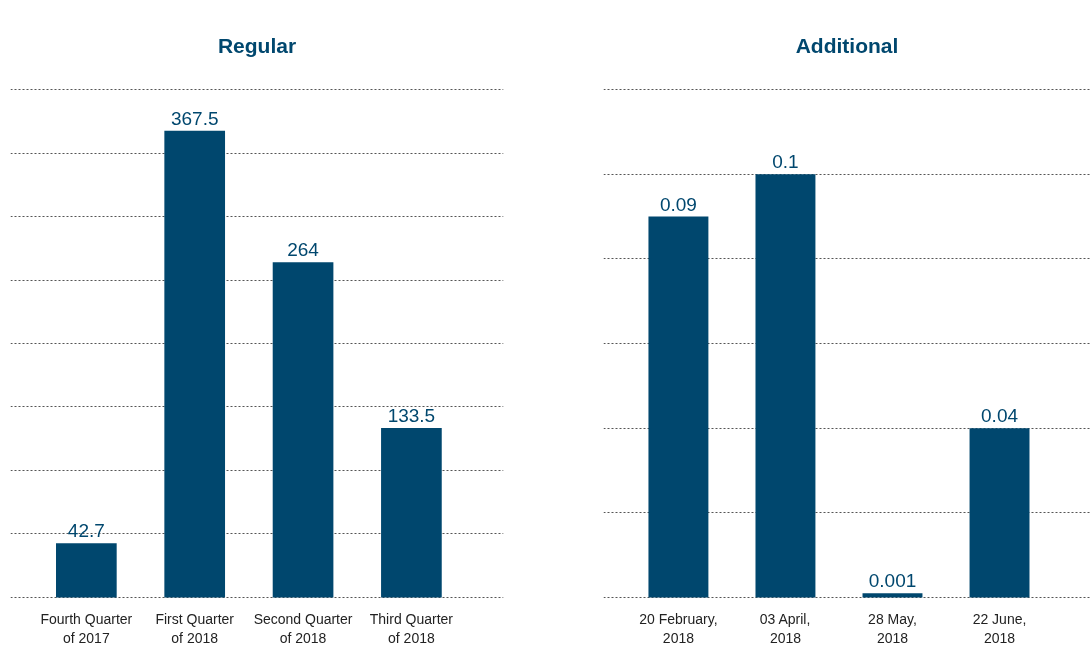  What do you see at coordinates (411, 628) in the screenshot?
I see `x-tick-label: Third Quarter of 2018` at bounding box center [411, 628].